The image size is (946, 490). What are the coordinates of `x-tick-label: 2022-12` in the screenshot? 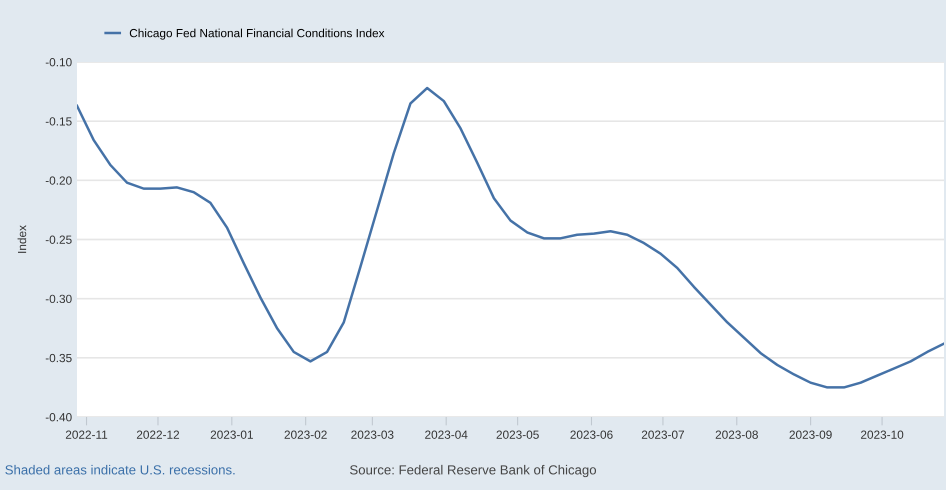 It's located at (158, 434).